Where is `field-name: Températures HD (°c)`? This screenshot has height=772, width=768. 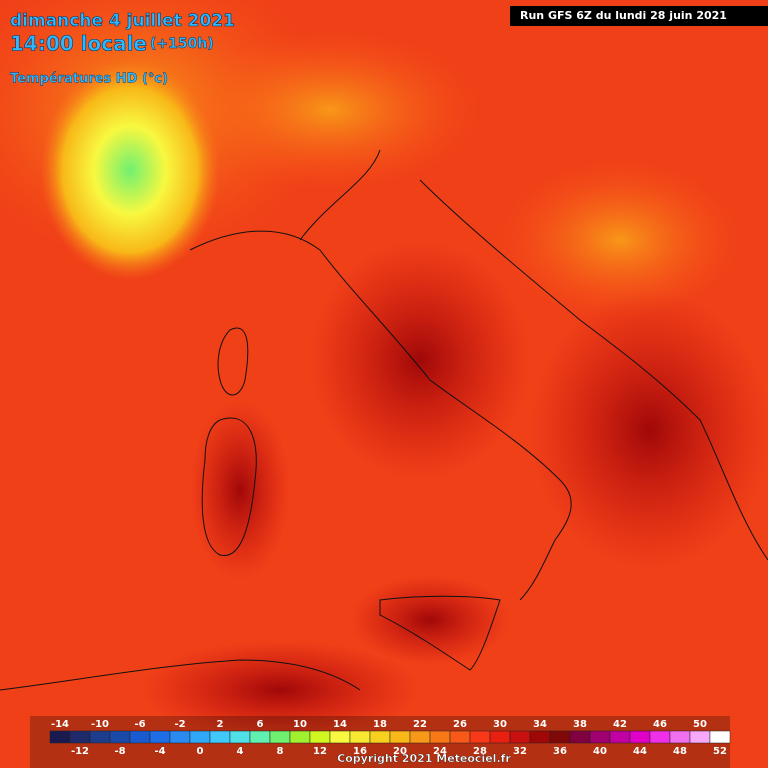
field-name: Températures HD (°c) is located at coordinates (89, 79).